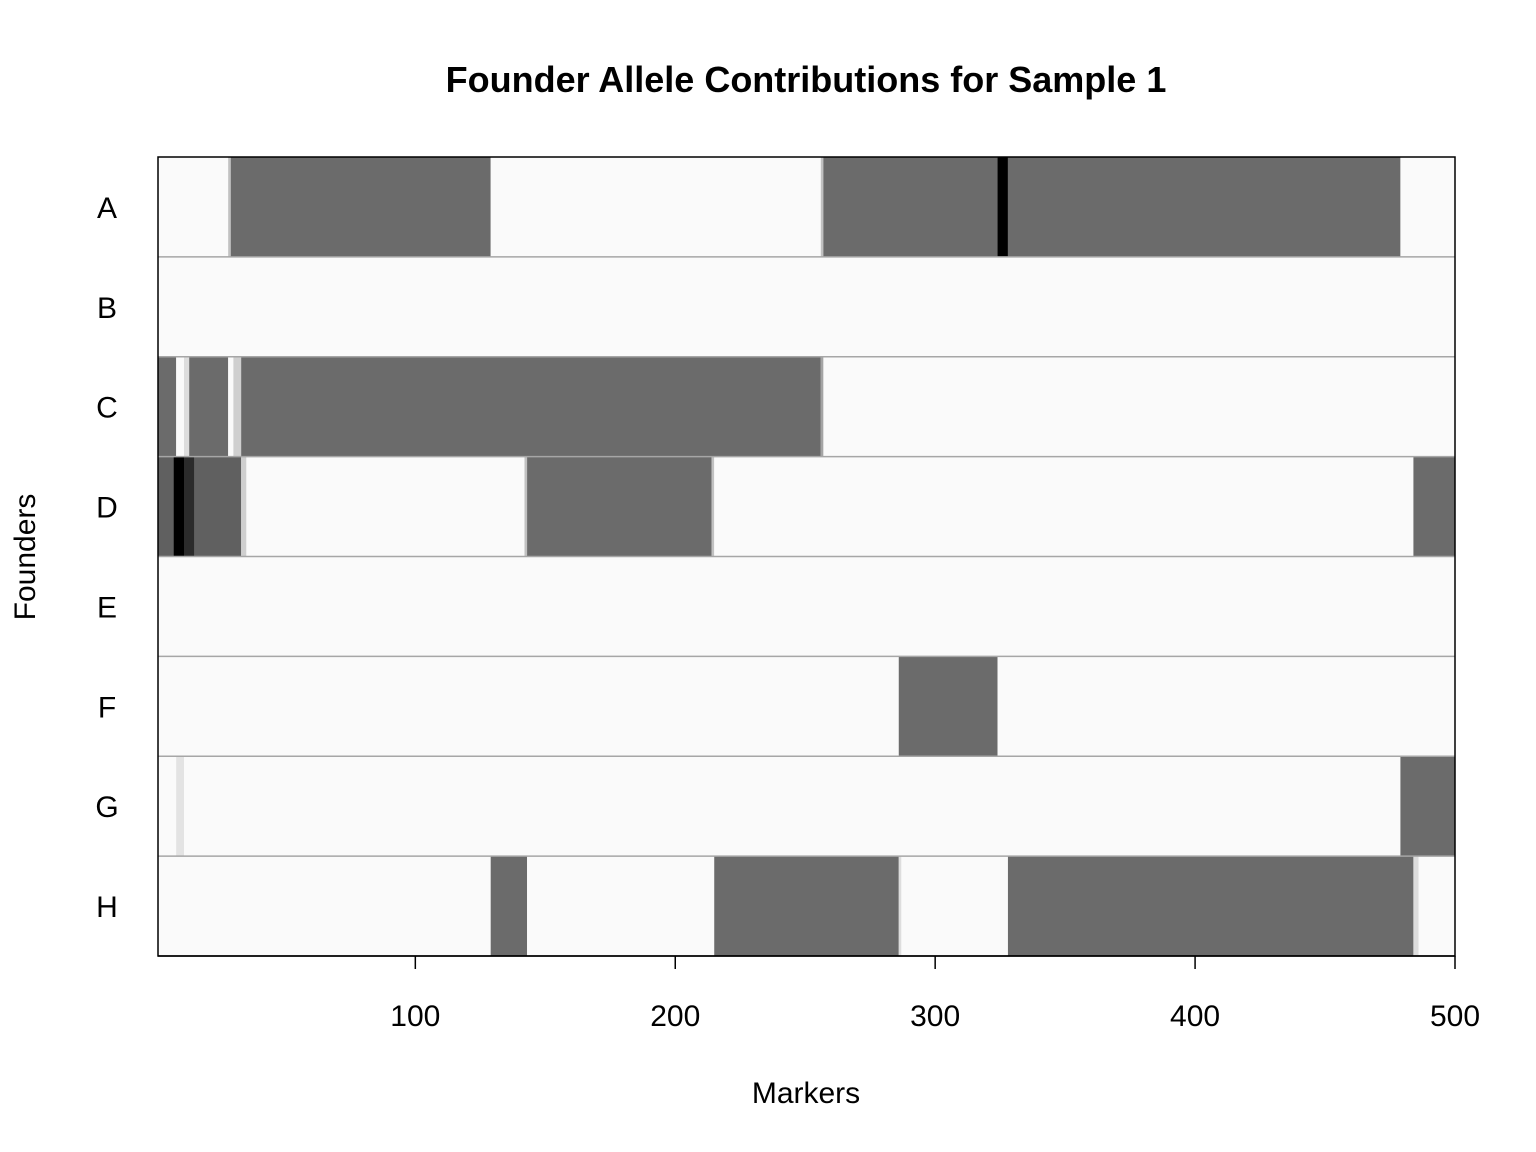  What do you see at coordinates (806, 606) in the screenshot?
I see `heatmap-cell-e` at bounding box center [806, 606].